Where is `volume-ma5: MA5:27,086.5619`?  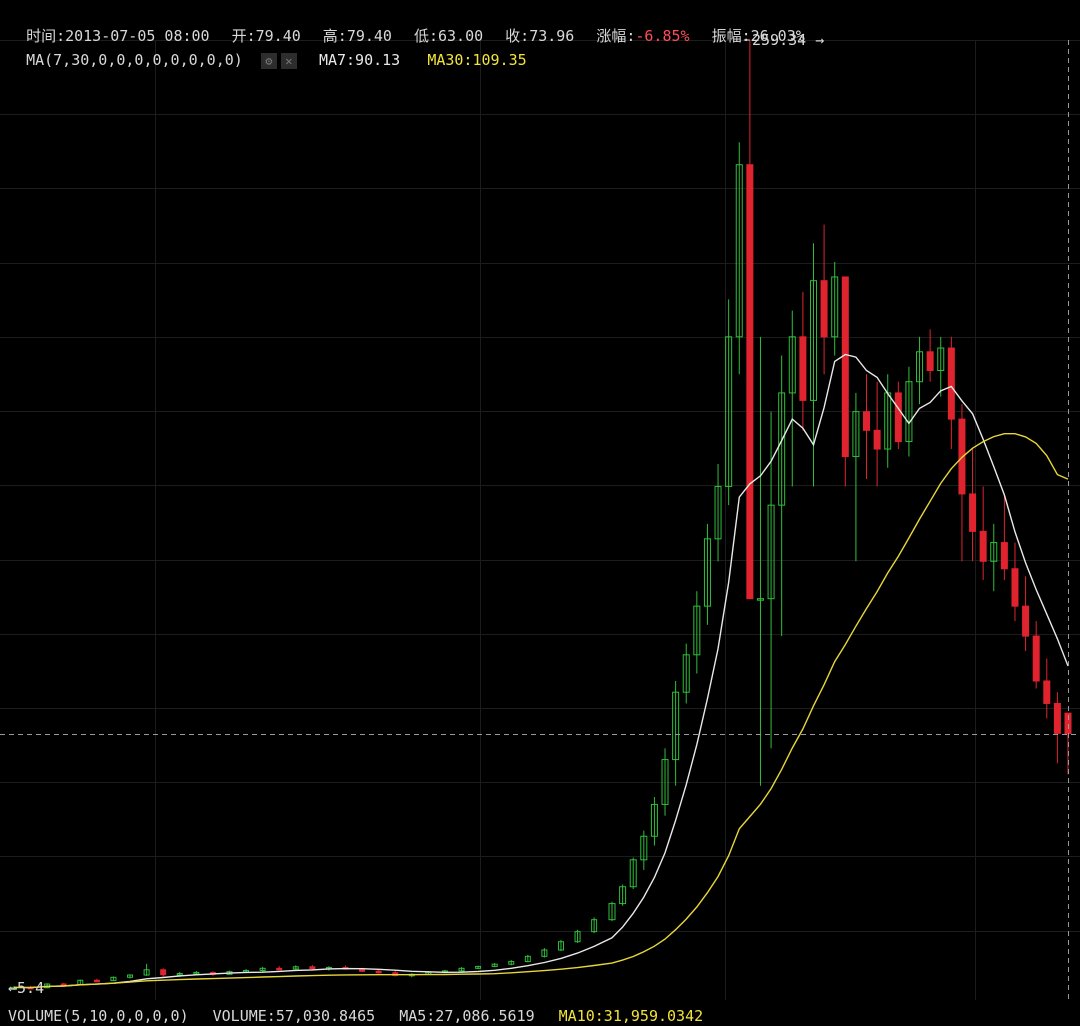 volume-ma5: MA5:27,086.5619 is located at coordinates (467, 1016).